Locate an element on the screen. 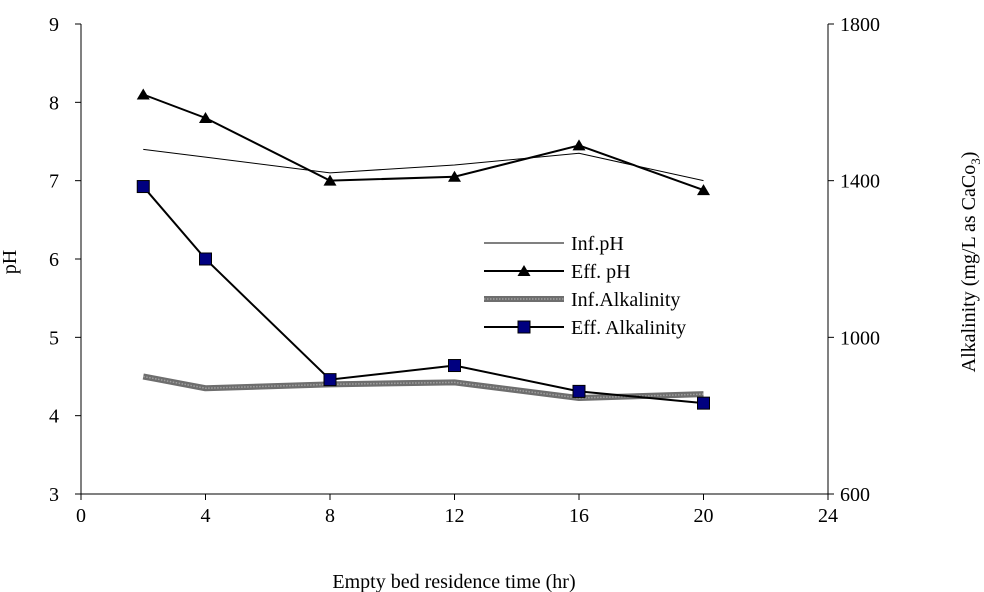 This screenshot has width=984, height=592. legend-eff-ph-marker is located at coordinates (524, 270).